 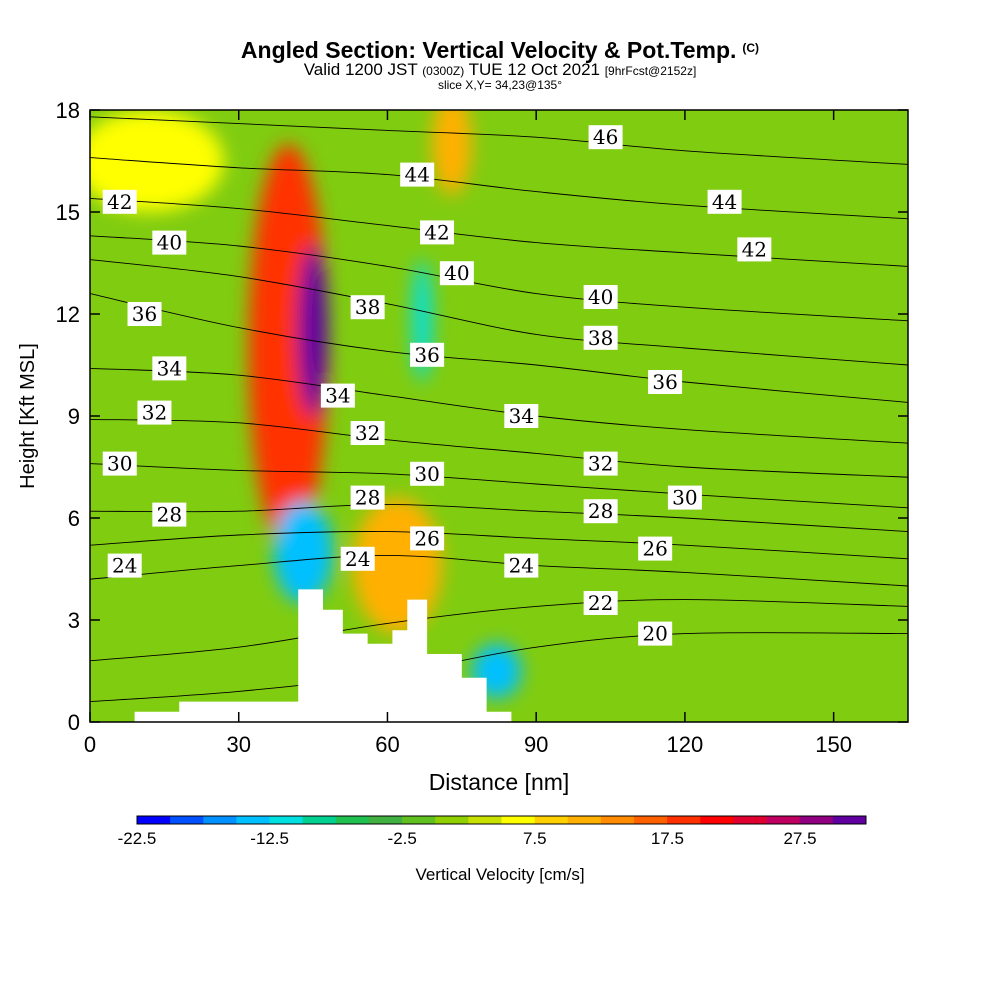 What do you see at coordinates (501, 820) in the screenshot?
I see `colorbar-frame` at bounding box center [501, 820].